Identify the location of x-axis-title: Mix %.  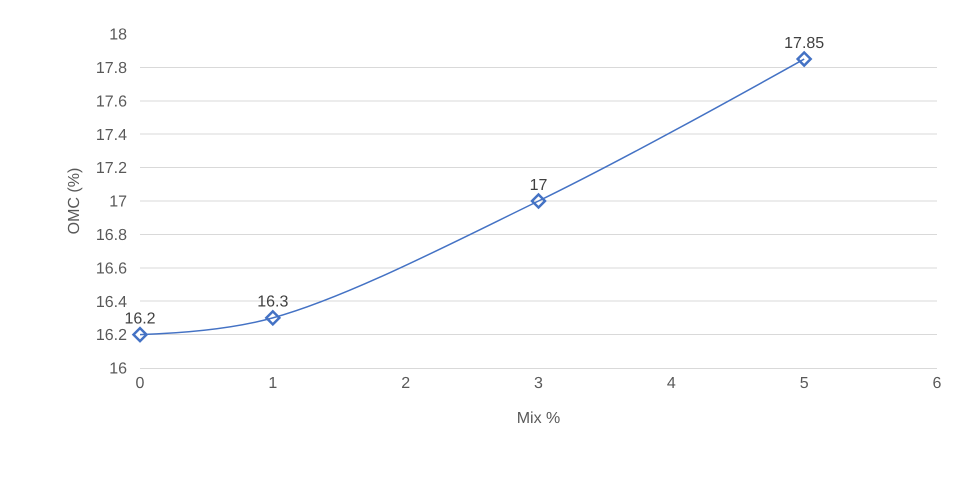
(538, 418).